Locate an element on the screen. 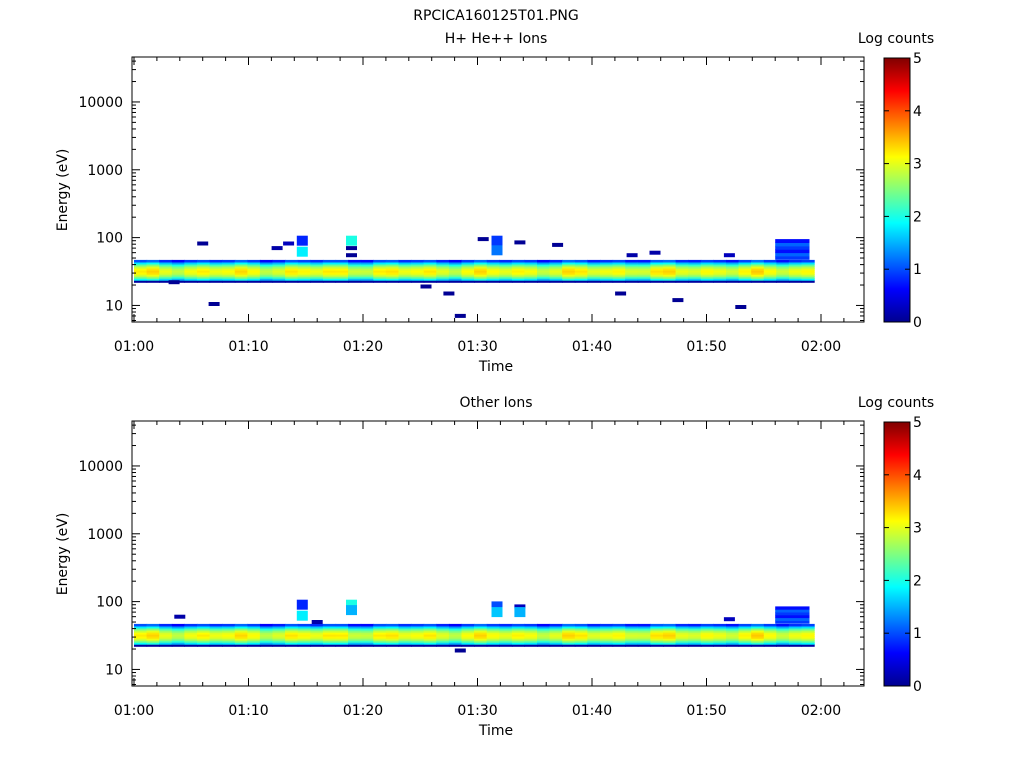 The image size is (1024, 768). panel-1-colorbar-ticks: 0 1 2 3 4 5 is located at coordinates (903, 555).